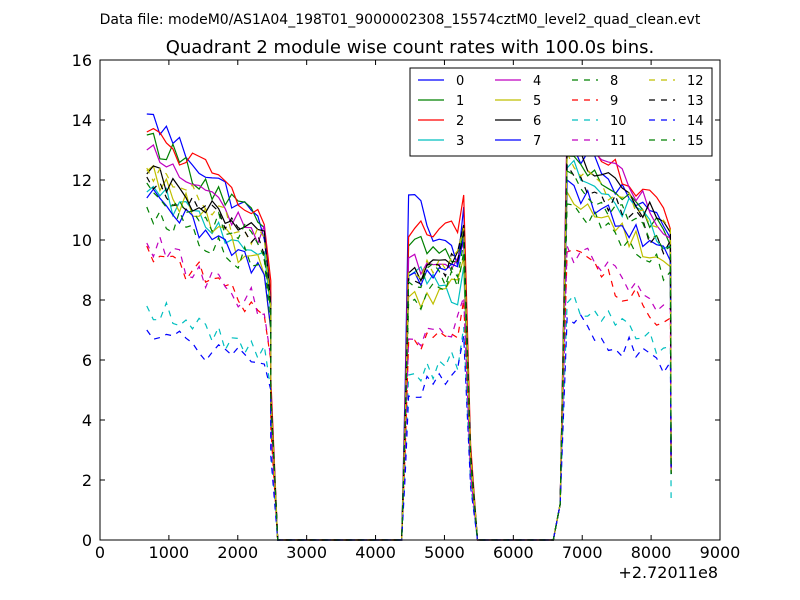  What do you see at coordinates (87, 300) in the screenshot?
I see `y-tick-label: 8` at bounding box center [87, 300].